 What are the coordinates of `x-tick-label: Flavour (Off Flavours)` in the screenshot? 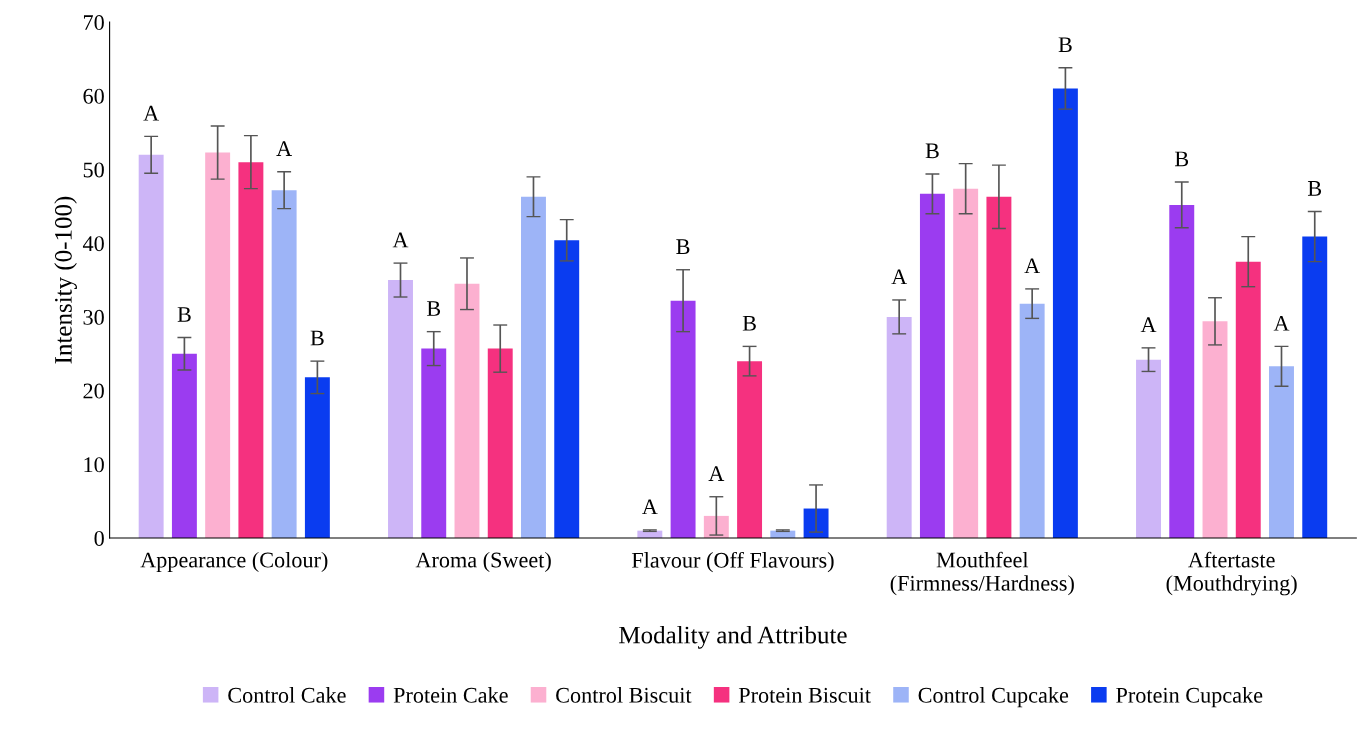 It's located at (732, 562).